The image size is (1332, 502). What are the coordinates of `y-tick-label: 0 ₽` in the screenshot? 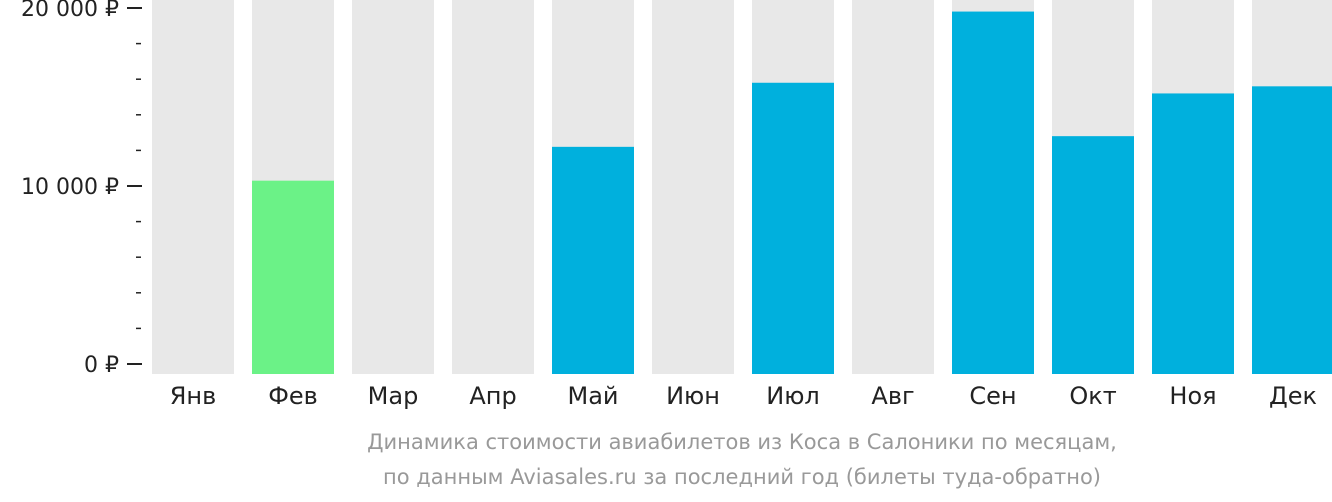 It's located at (101, 365).